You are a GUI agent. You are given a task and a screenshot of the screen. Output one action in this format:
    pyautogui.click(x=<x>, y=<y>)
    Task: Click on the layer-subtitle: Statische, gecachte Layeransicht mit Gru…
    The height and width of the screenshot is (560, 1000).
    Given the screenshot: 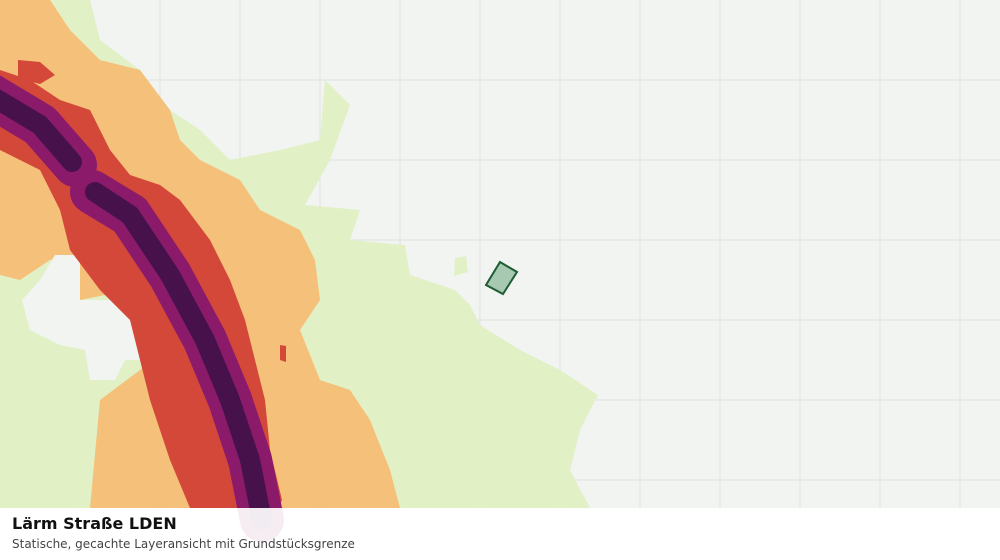 What is the action you would take?
    pyautogui.click(x=183, y=544)
    